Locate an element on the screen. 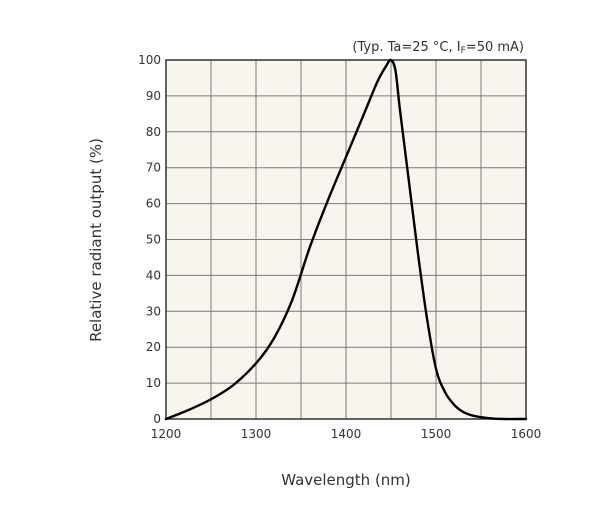  y-tick-label: 60 is located at coordinates (153, 204).